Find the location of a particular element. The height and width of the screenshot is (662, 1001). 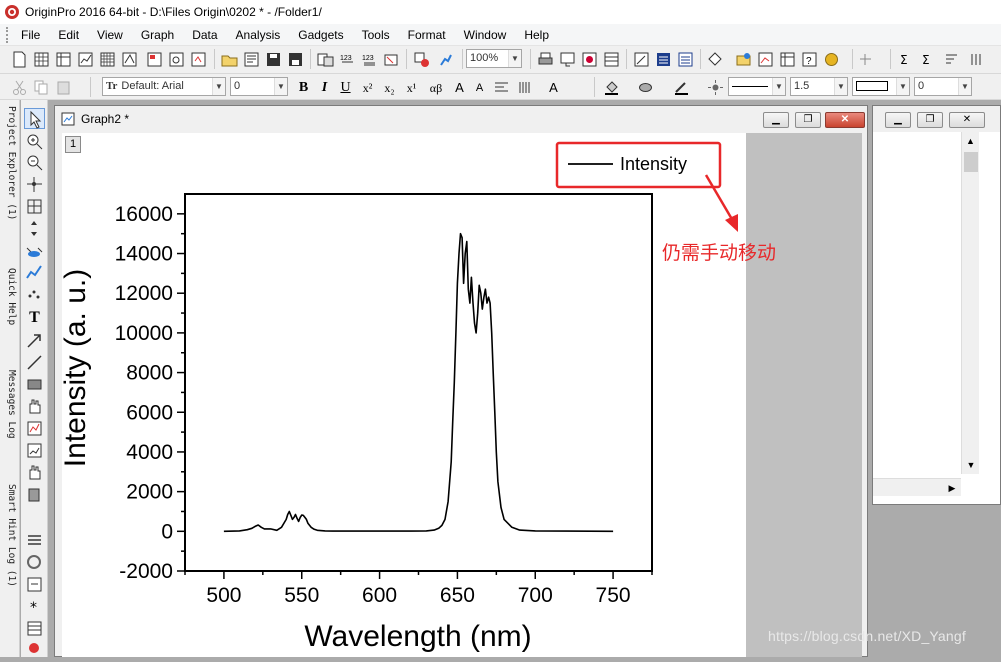

background-window: ▁ ❐ ✕ ▲ ▼ ▶ is located at coordinates (936, 305).